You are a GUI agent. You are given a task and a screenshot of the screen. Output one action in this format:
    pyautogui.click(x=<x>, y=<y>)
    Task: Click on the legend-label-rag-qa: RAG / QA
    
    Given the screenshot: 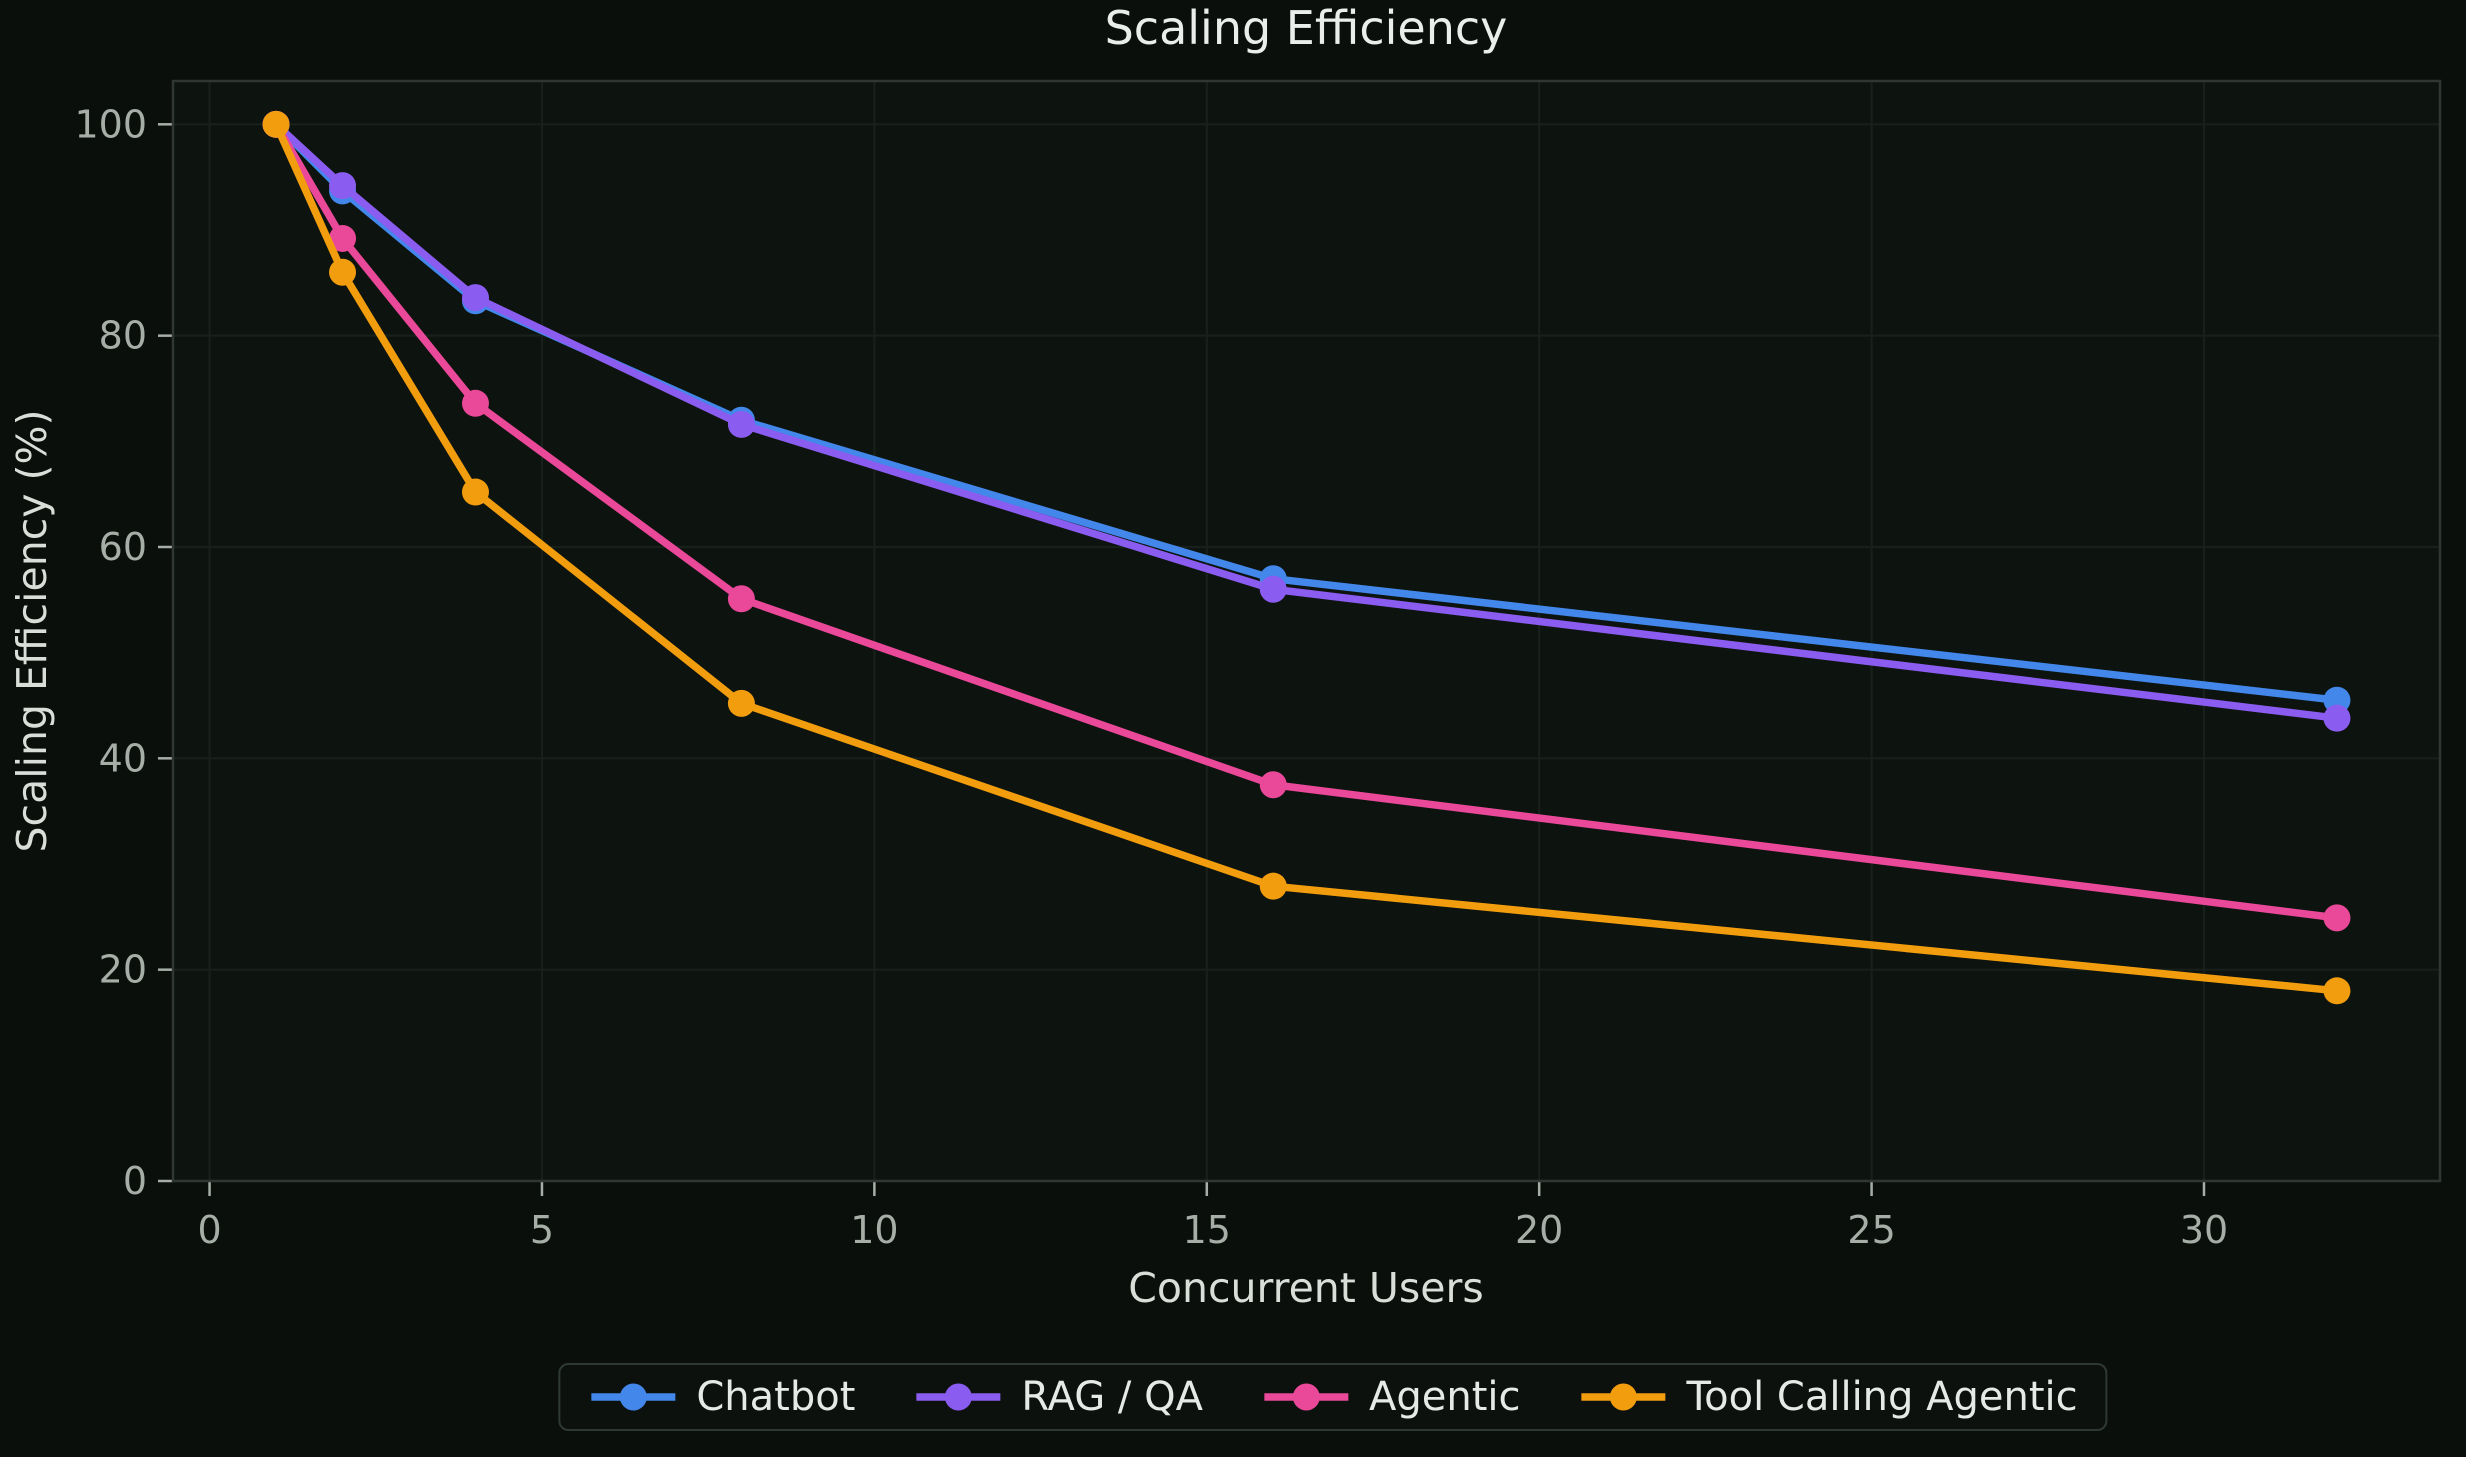 What is the action you would take?
    pyautogui.click(x=1112, y=1397)
    